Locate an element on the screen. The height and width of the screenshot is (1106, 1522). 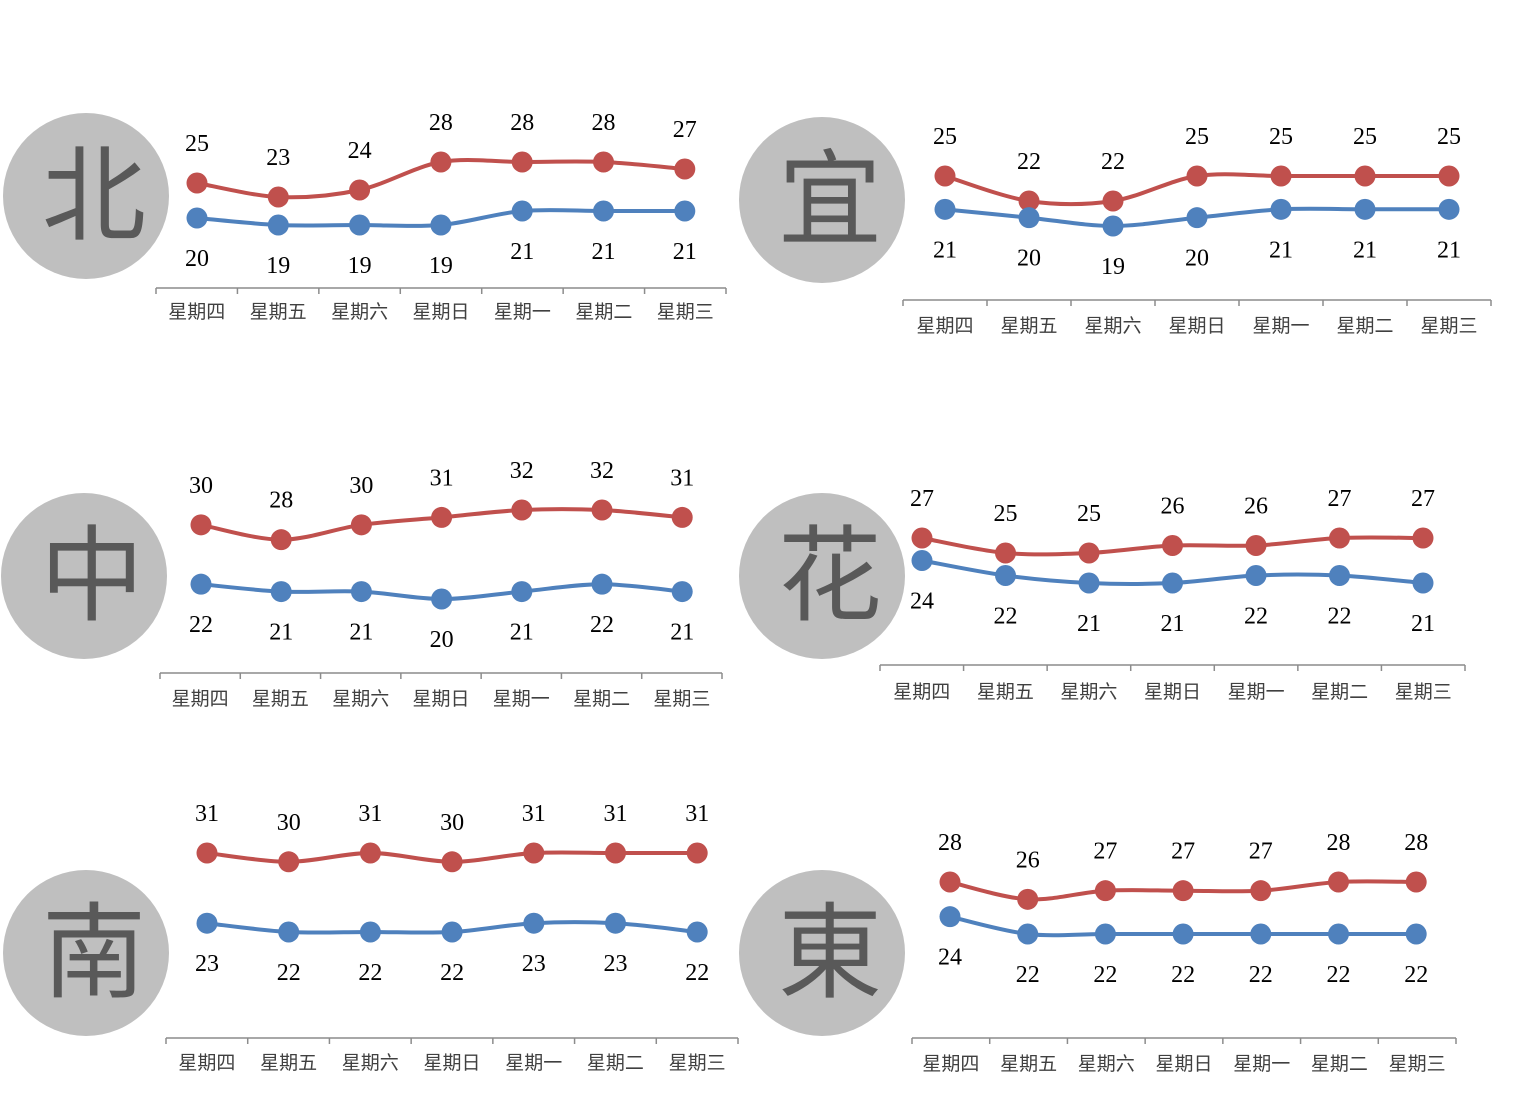
high-temp-label: 32 is located at coordinates (522, 471).